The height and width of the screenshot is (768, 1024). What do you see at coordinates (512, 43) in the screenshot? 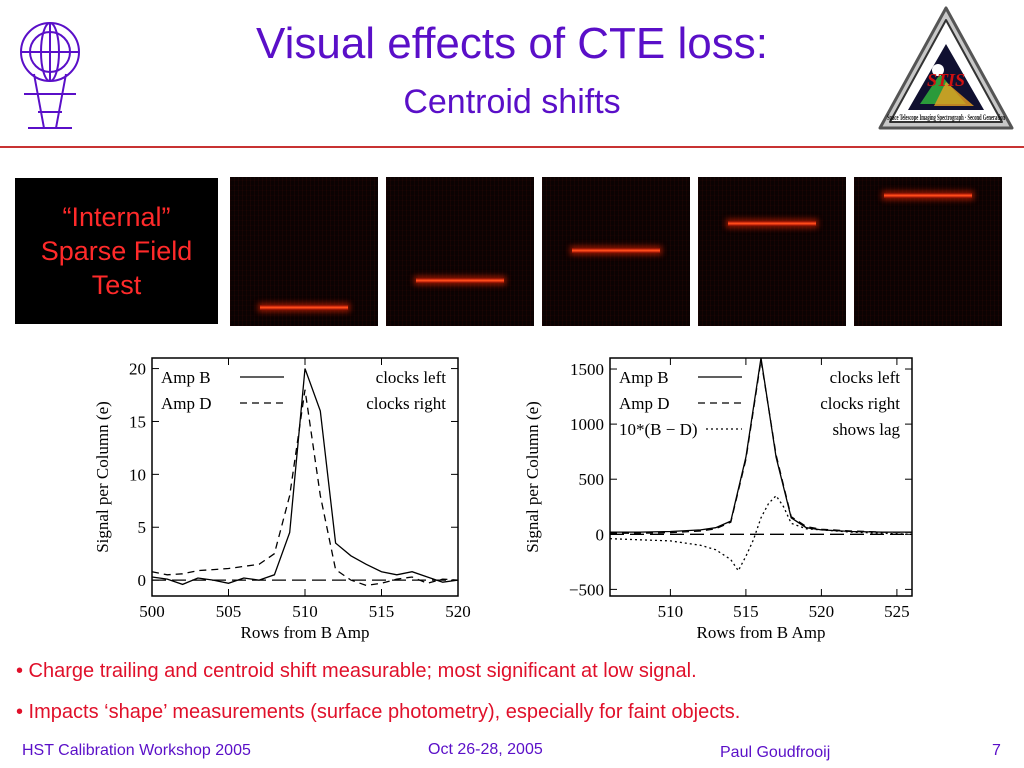
I see `page-title: Visual effects of CTE loss:` at bounding box center [512, 43].